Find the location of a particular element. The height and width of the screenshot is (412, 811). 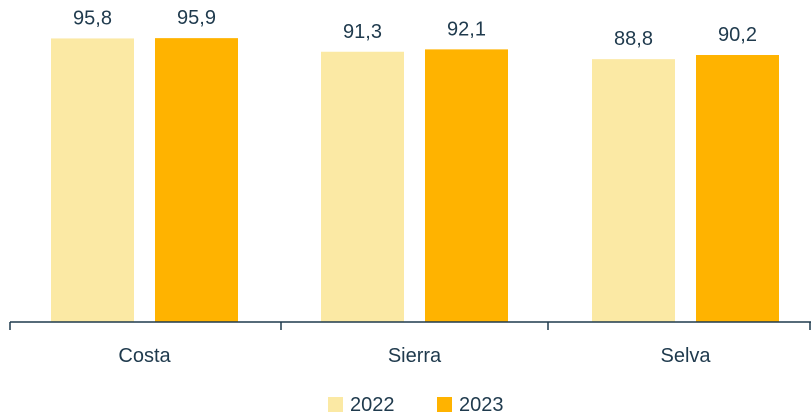

legend-swatch-2023 is located at coordinates (444, 404).